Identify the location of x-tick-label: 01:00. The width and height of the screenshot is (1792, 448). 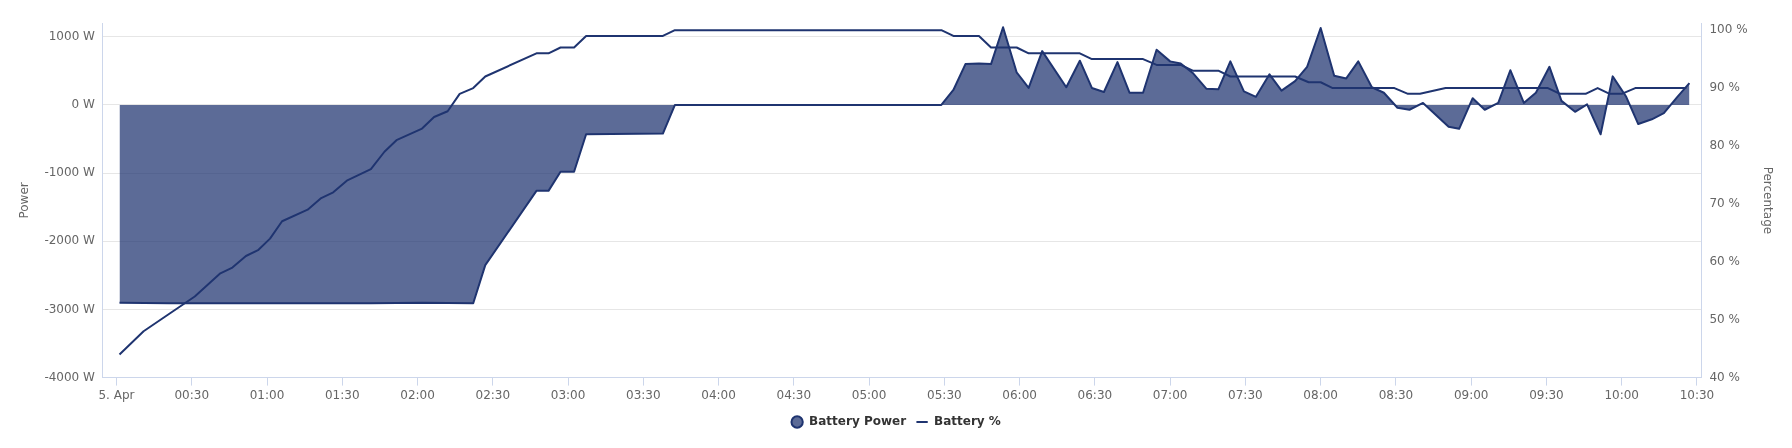
(267, 394).